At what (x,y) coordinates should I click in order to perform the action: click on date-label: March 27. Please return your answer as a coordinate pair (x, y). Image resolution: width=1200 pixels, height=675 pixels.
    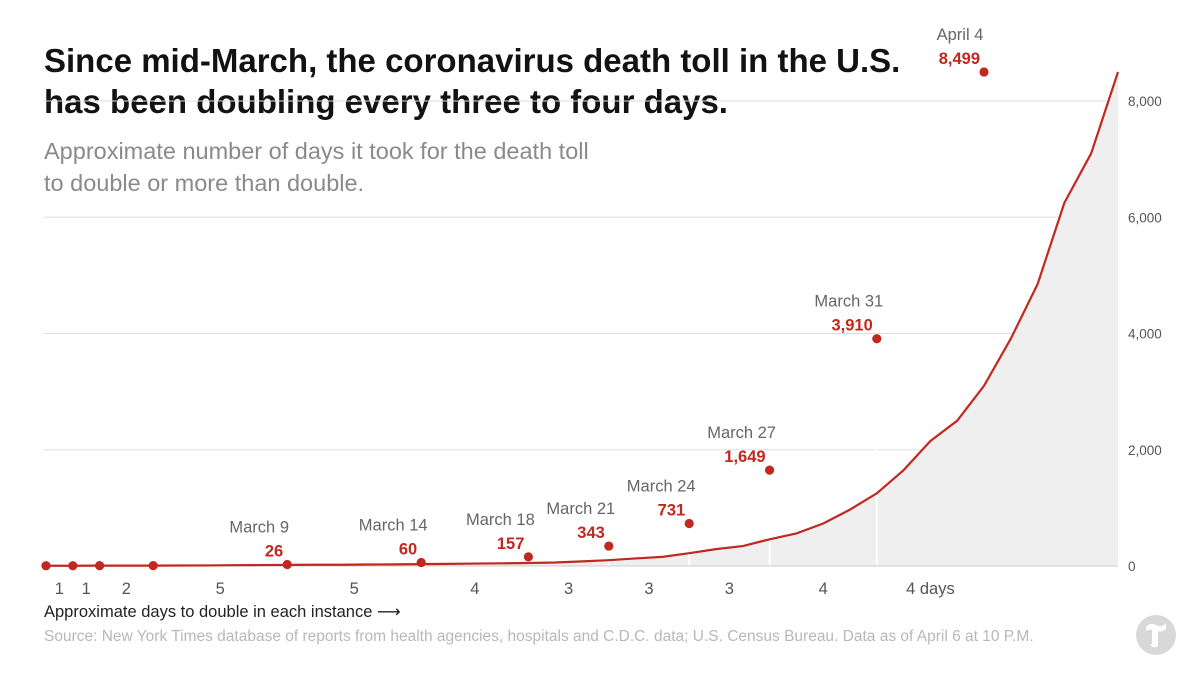
    Looking at the image, I should click on (741, 433).